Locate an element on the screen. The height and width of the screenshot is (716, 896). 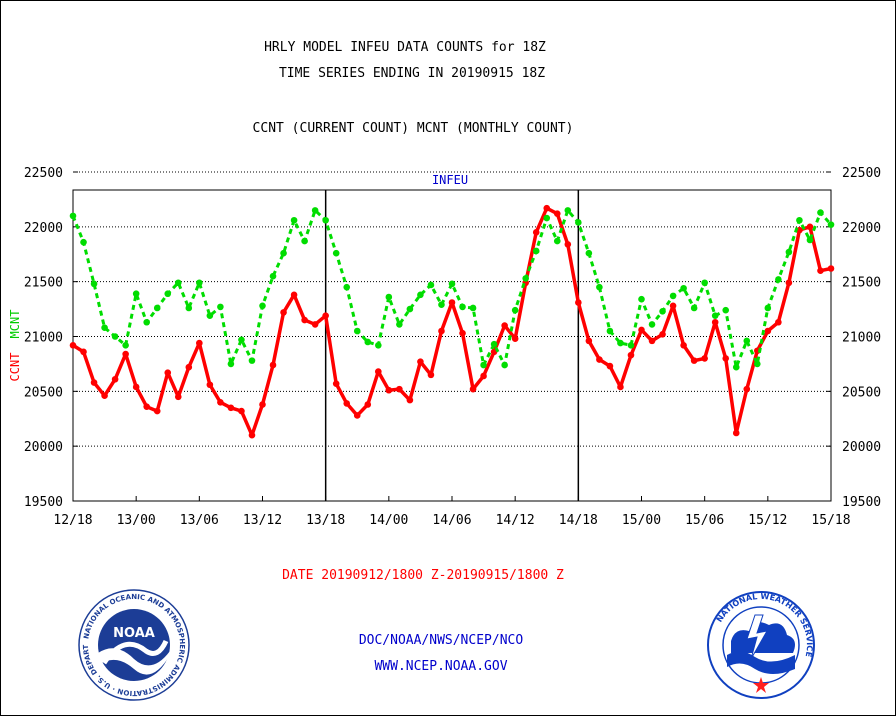
y-tick-label-left: 21500 is located at coordinates (43, 283).